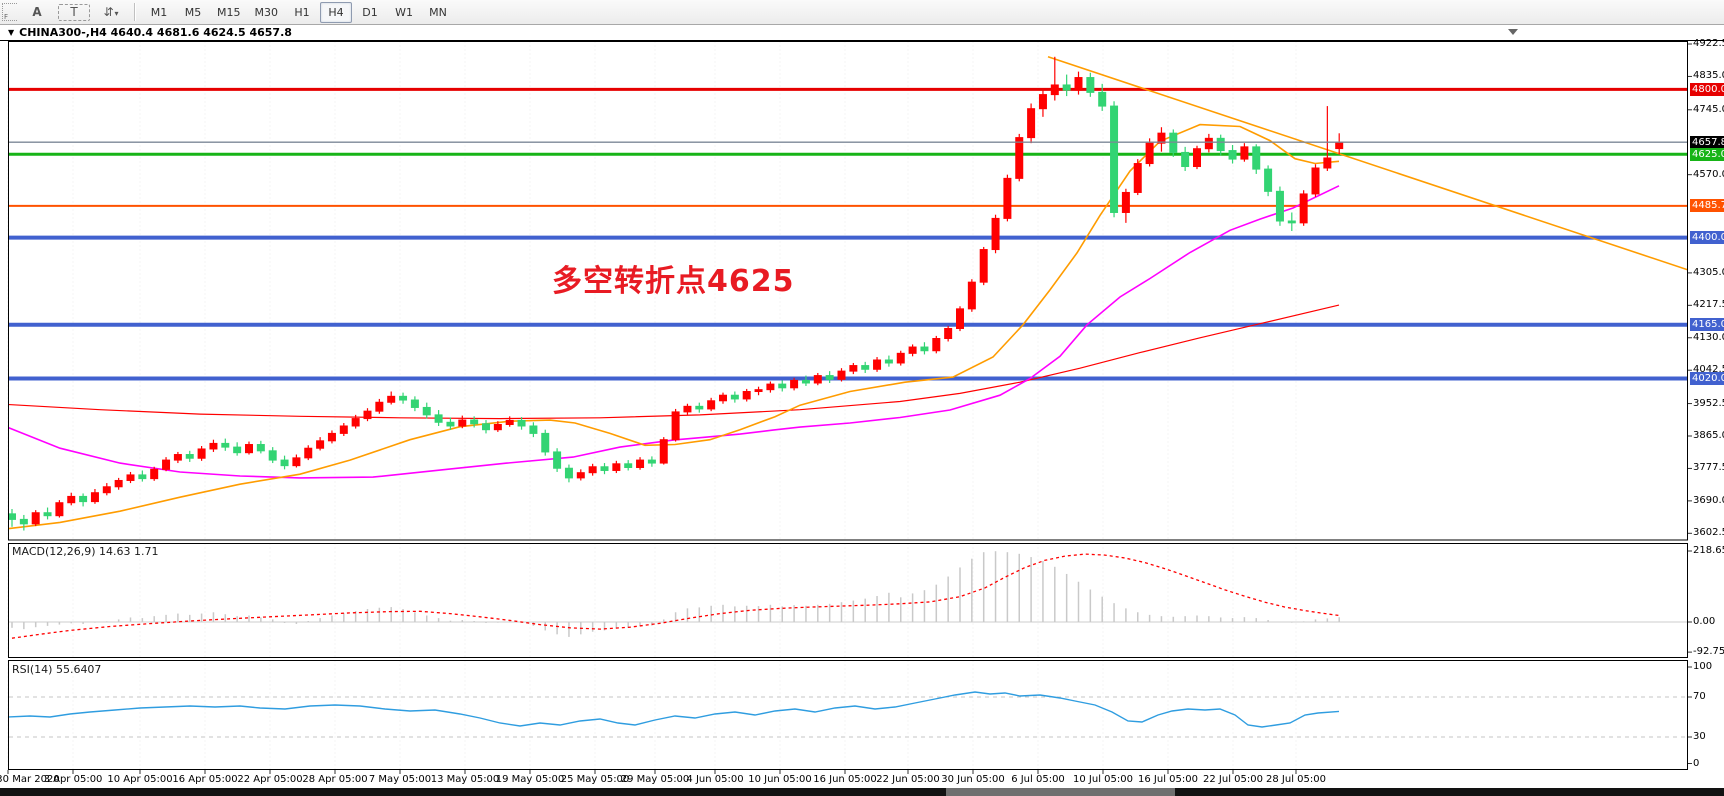 Image resolution: width=1724 pixels, height=796 pixels. What do you see at coordinates (11, 32) in the screenshot?
I see `collapse-triangle-icon: ▼` at bounding box center [11, 32].